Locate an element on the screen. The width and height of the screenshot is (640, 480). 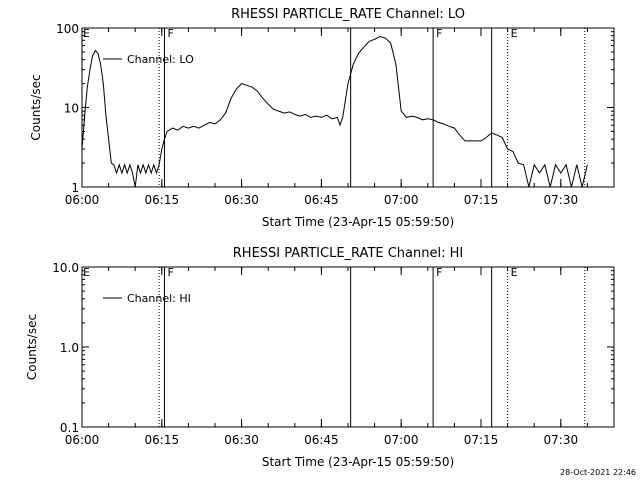
legend-entry: Channel: HI is located at coordinates (159, 298).